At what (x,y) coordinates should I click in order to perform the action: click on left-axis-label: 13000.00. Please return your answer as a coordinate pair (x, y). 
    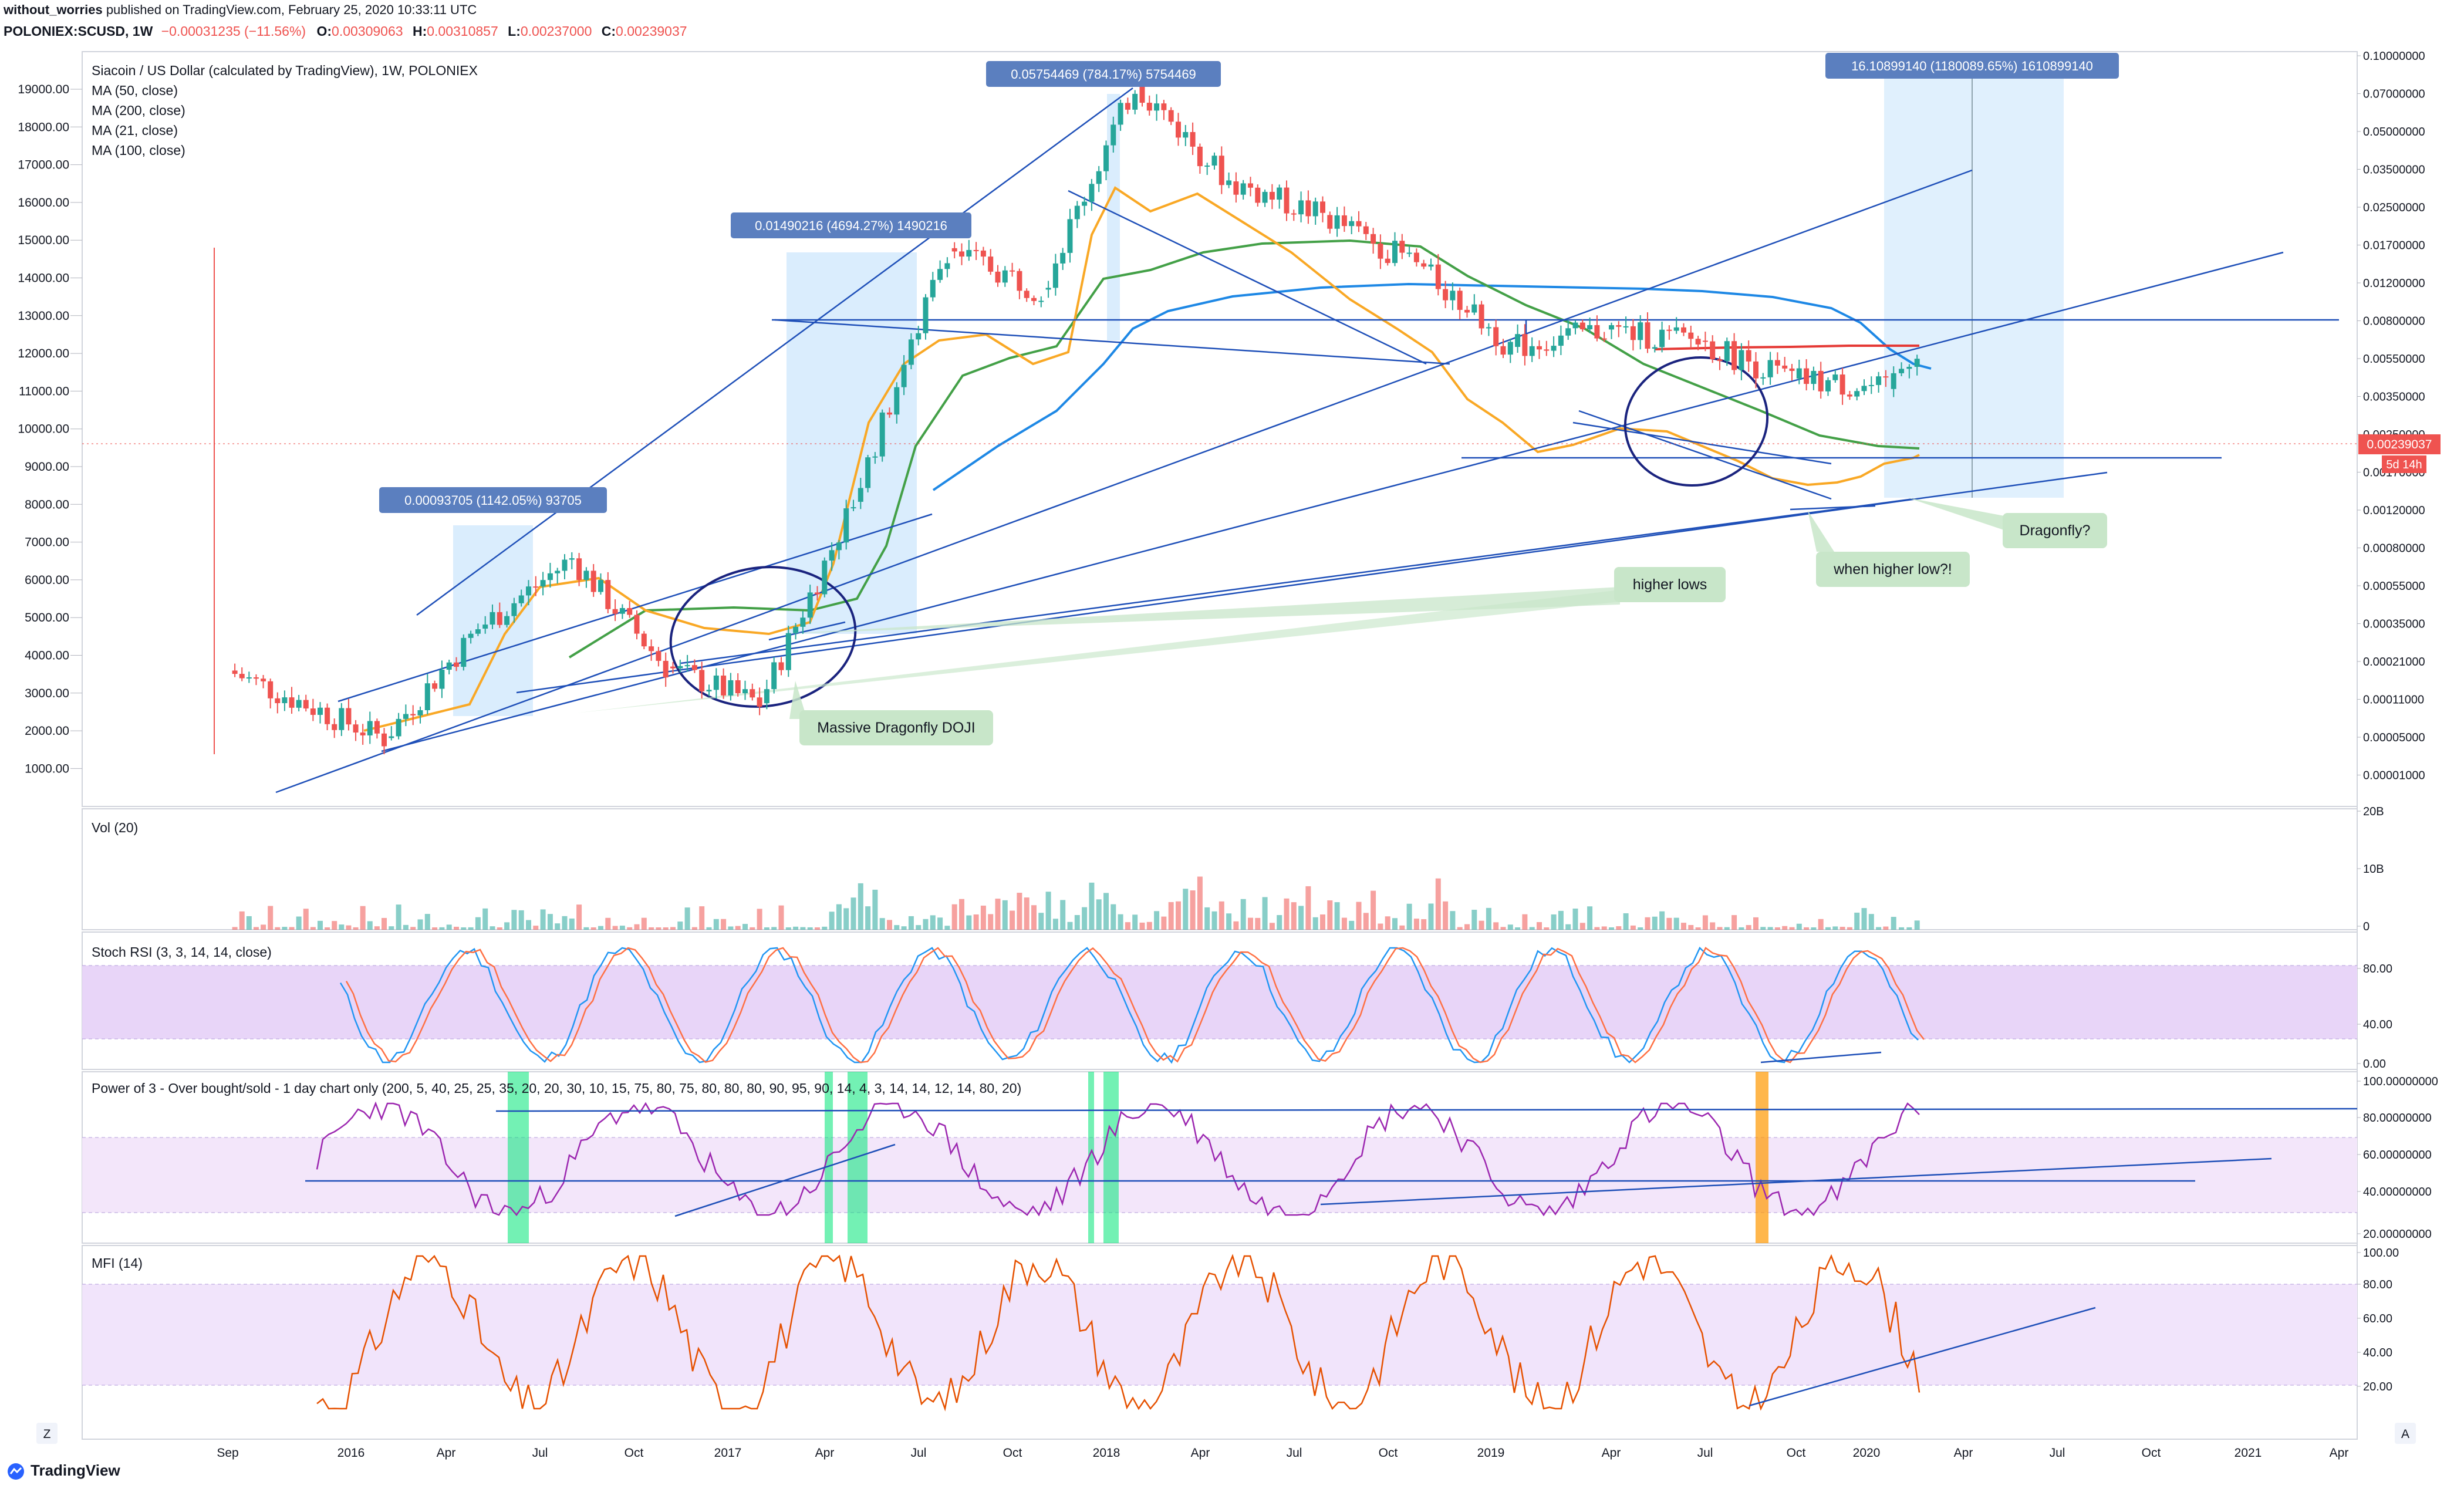
    Looking at the image, I should click on (43, 316).